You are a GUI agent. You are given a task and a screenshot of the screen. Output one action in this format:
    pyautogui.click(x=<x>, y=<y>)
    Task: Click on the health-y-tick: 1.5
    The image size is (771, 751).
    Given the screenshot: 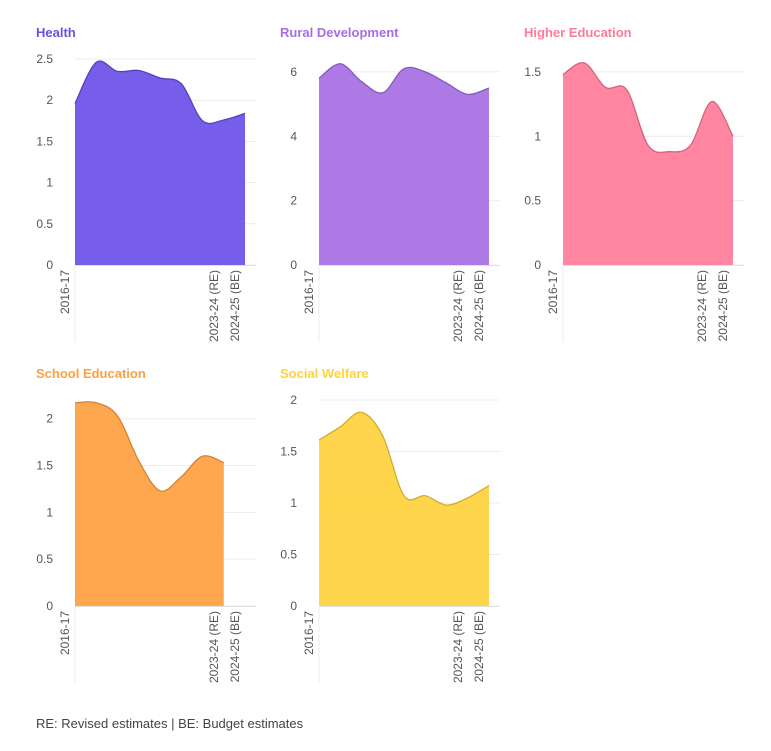 What is the action you would take?
    pyautogui.click(x=44, y=141)
    